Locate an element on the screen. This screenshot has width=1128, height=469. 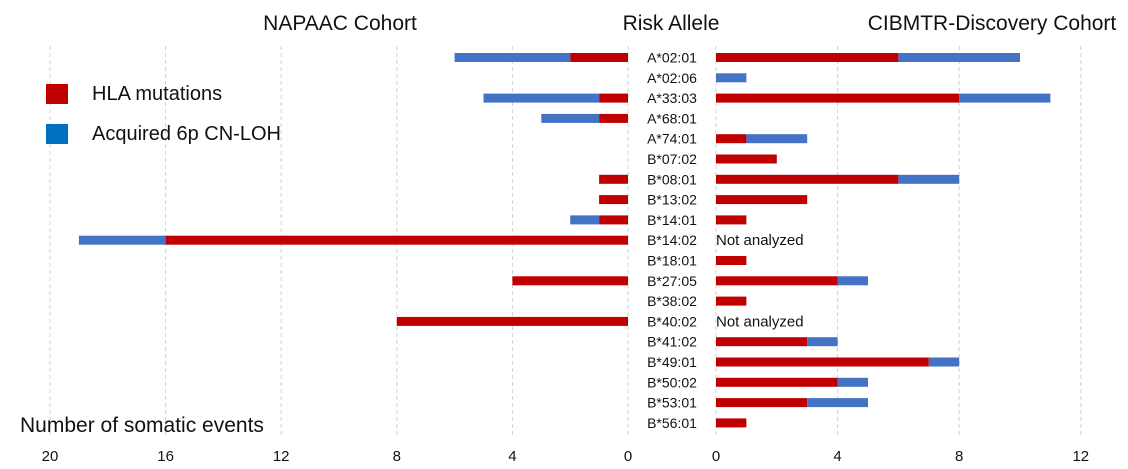
category-label: A*68:01 is located at coordinates (672, 118).